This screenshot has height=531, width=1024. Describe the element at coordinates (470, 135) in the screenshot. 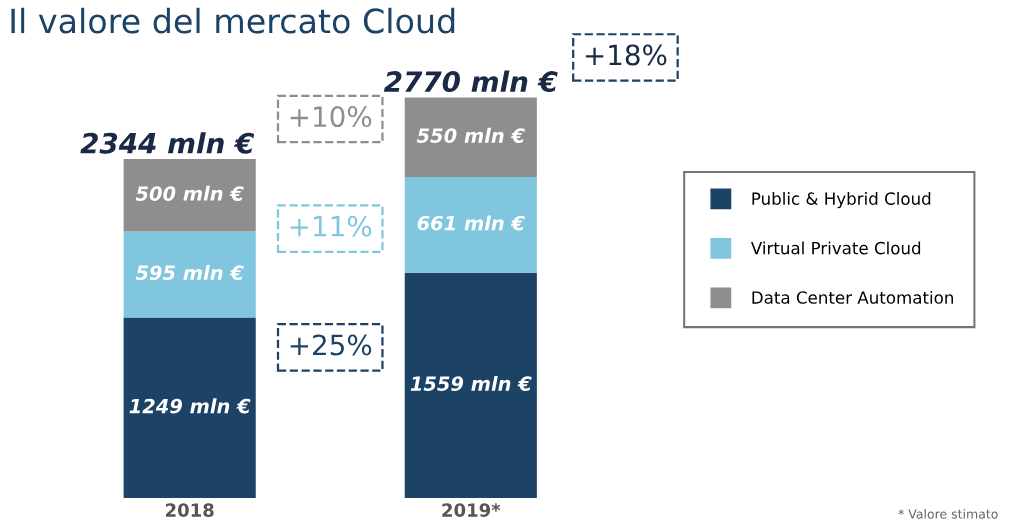

I see `data-label: 550 mln €` at that location.